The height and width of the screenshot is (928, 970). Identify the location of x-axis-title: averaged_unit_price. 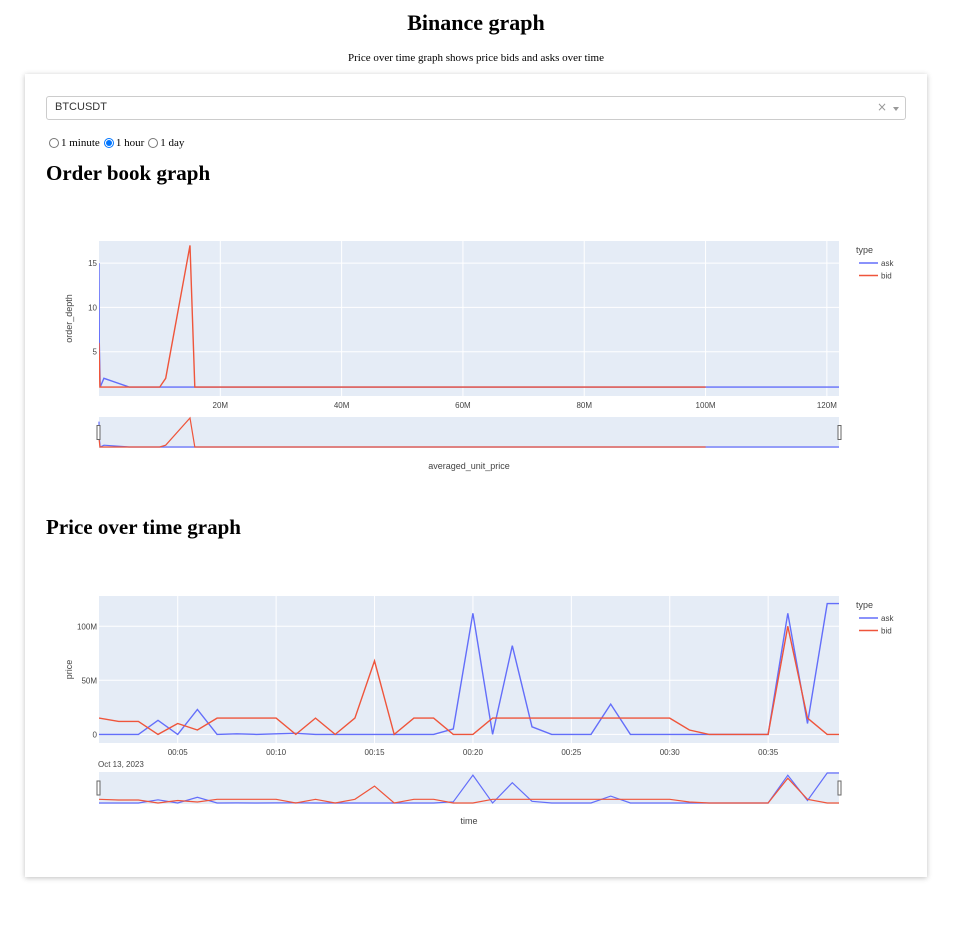
(469, 466).